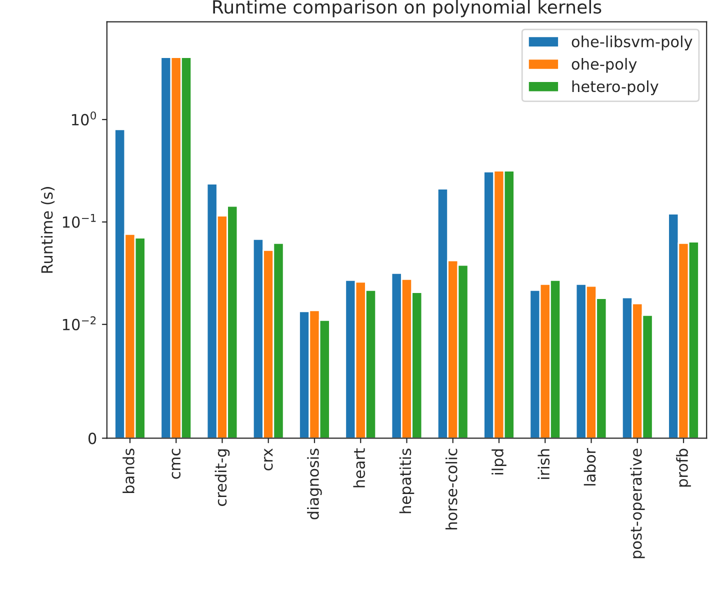 Image resolution: width=708 pixels, height=589 pixels. I want to click on x-tick-label: post-operative, so click(637, 503).